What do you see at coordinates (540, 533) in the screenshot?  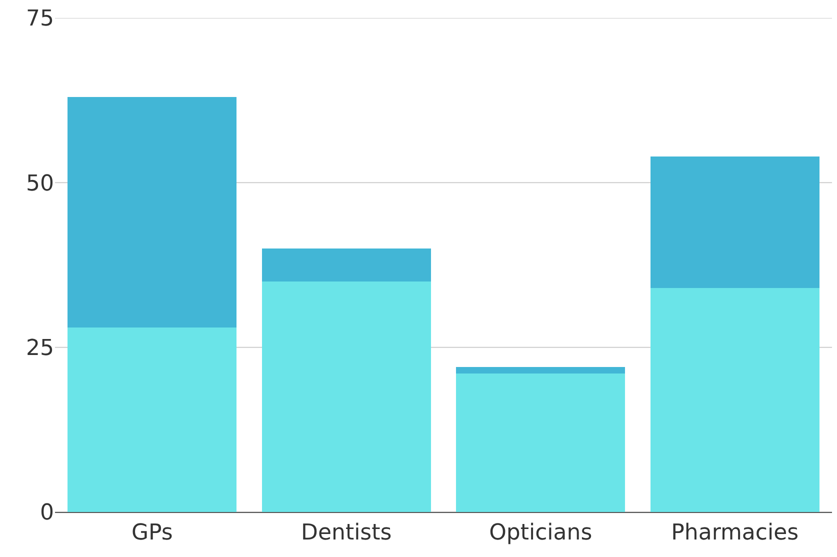 I see `x-tick-label: Opticians` at bounding box center [540, 533].